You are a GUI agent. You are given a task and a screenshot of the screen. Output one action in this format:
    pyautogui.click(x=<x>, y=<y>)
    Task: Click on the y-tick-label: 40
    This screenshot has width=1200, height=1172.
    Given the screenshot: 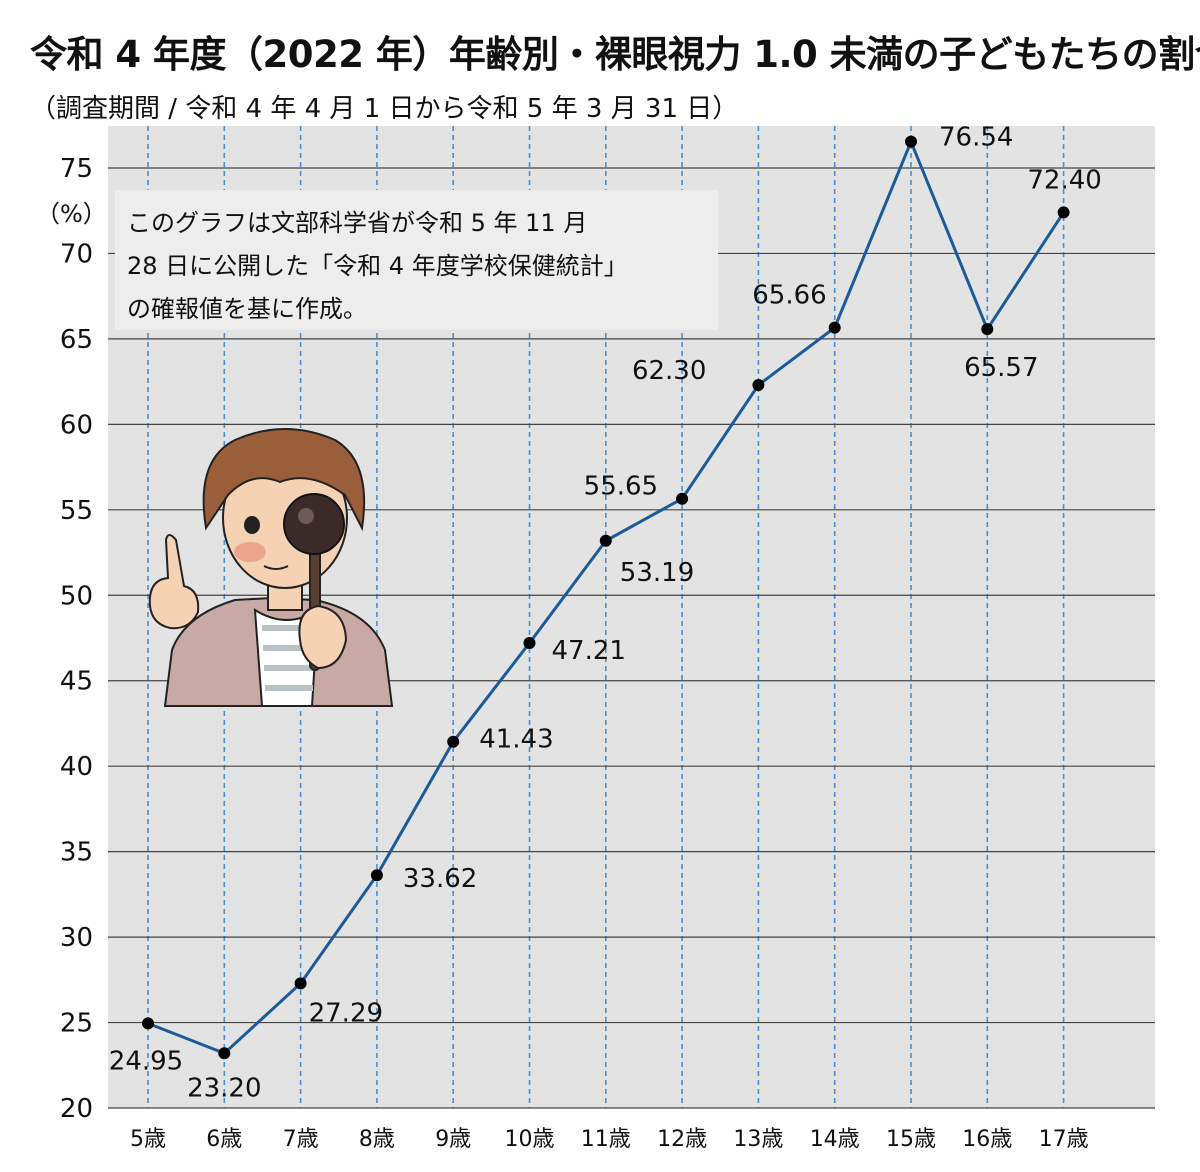 What is the action you would take?
    pyautogui.click(x=76, y=767)
    